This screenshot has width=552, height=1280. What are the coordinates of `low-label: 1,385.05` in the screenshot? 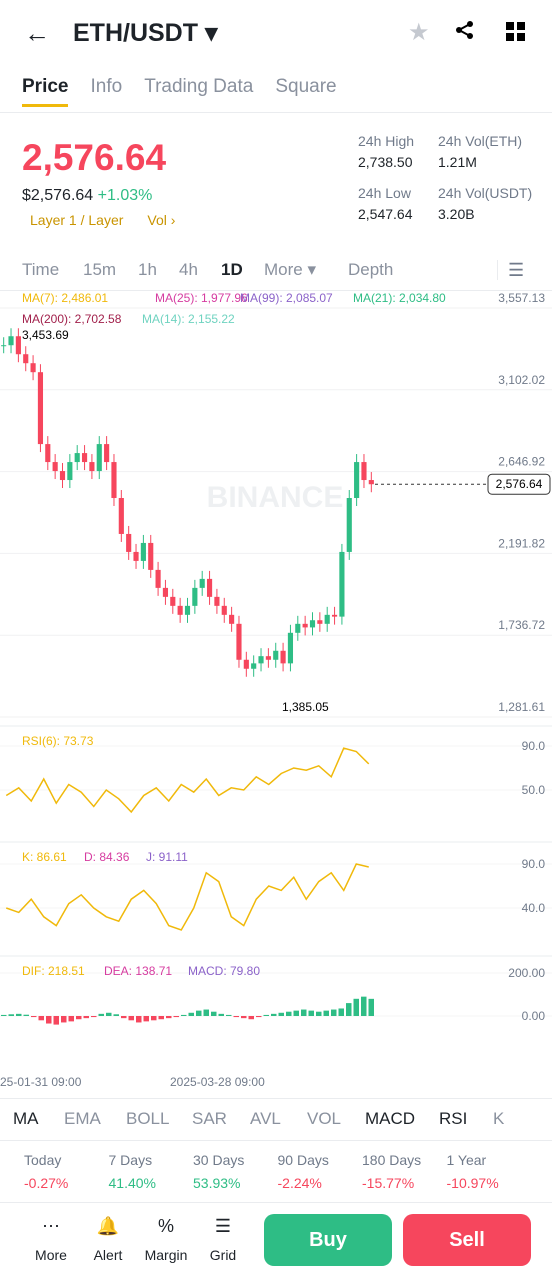 It's located at (305, 707).